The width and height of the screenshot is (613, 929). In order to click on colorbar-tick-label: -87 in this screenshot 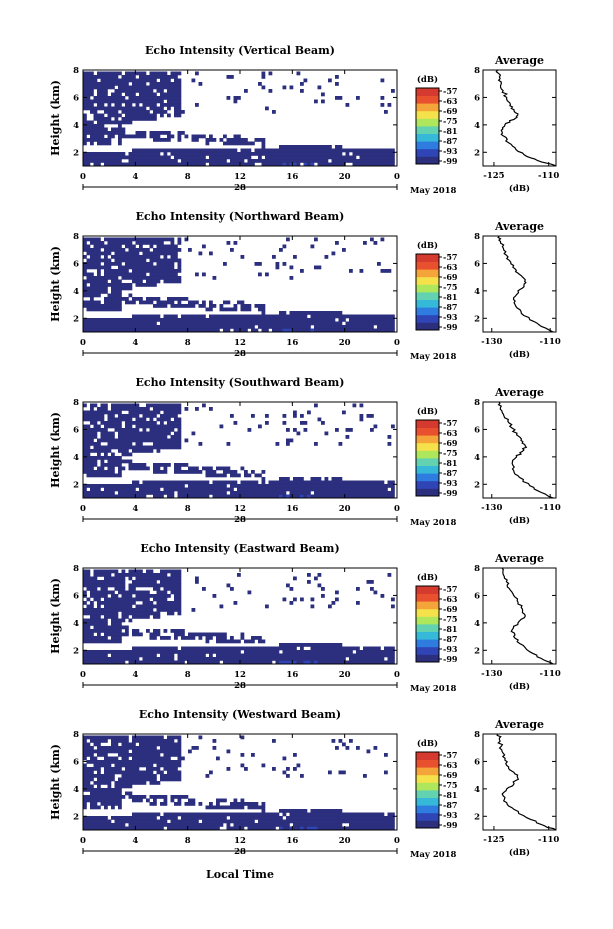, I will do `click(450, 639)`.